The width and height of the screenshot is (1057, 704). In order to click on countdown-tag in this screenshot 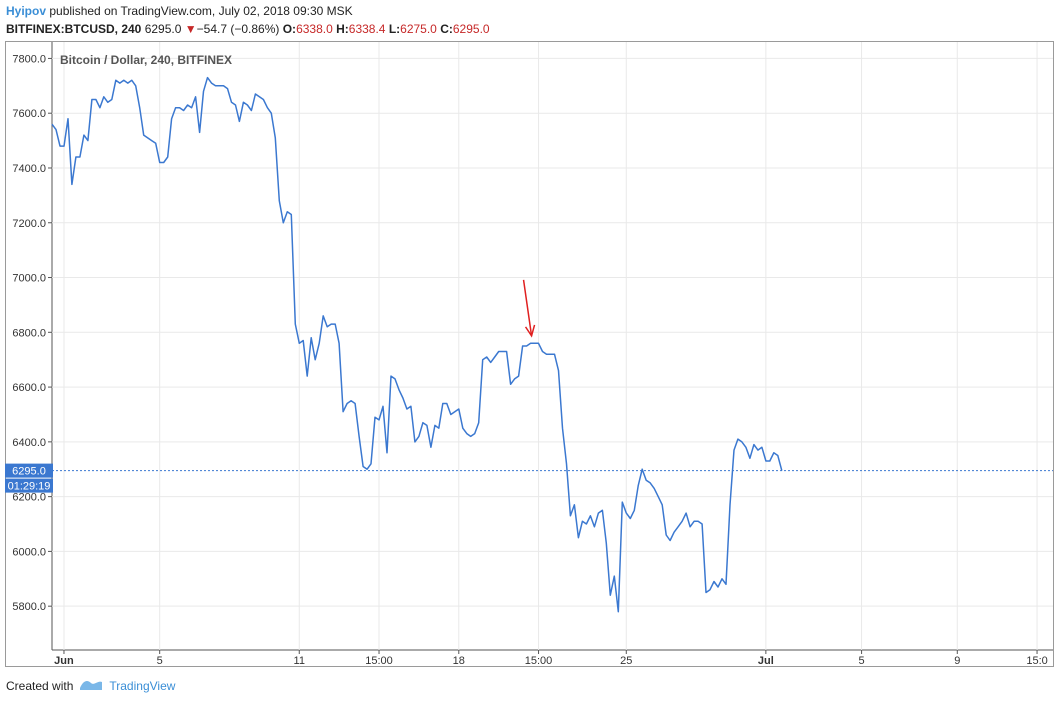, I will do `click(29, 485)`.